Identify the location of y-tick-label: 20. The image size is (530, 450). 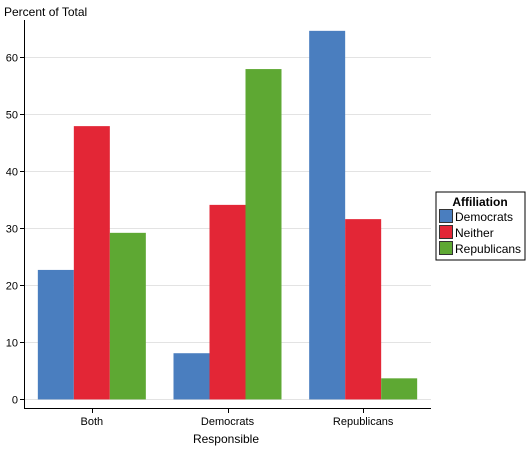
(12, 287).